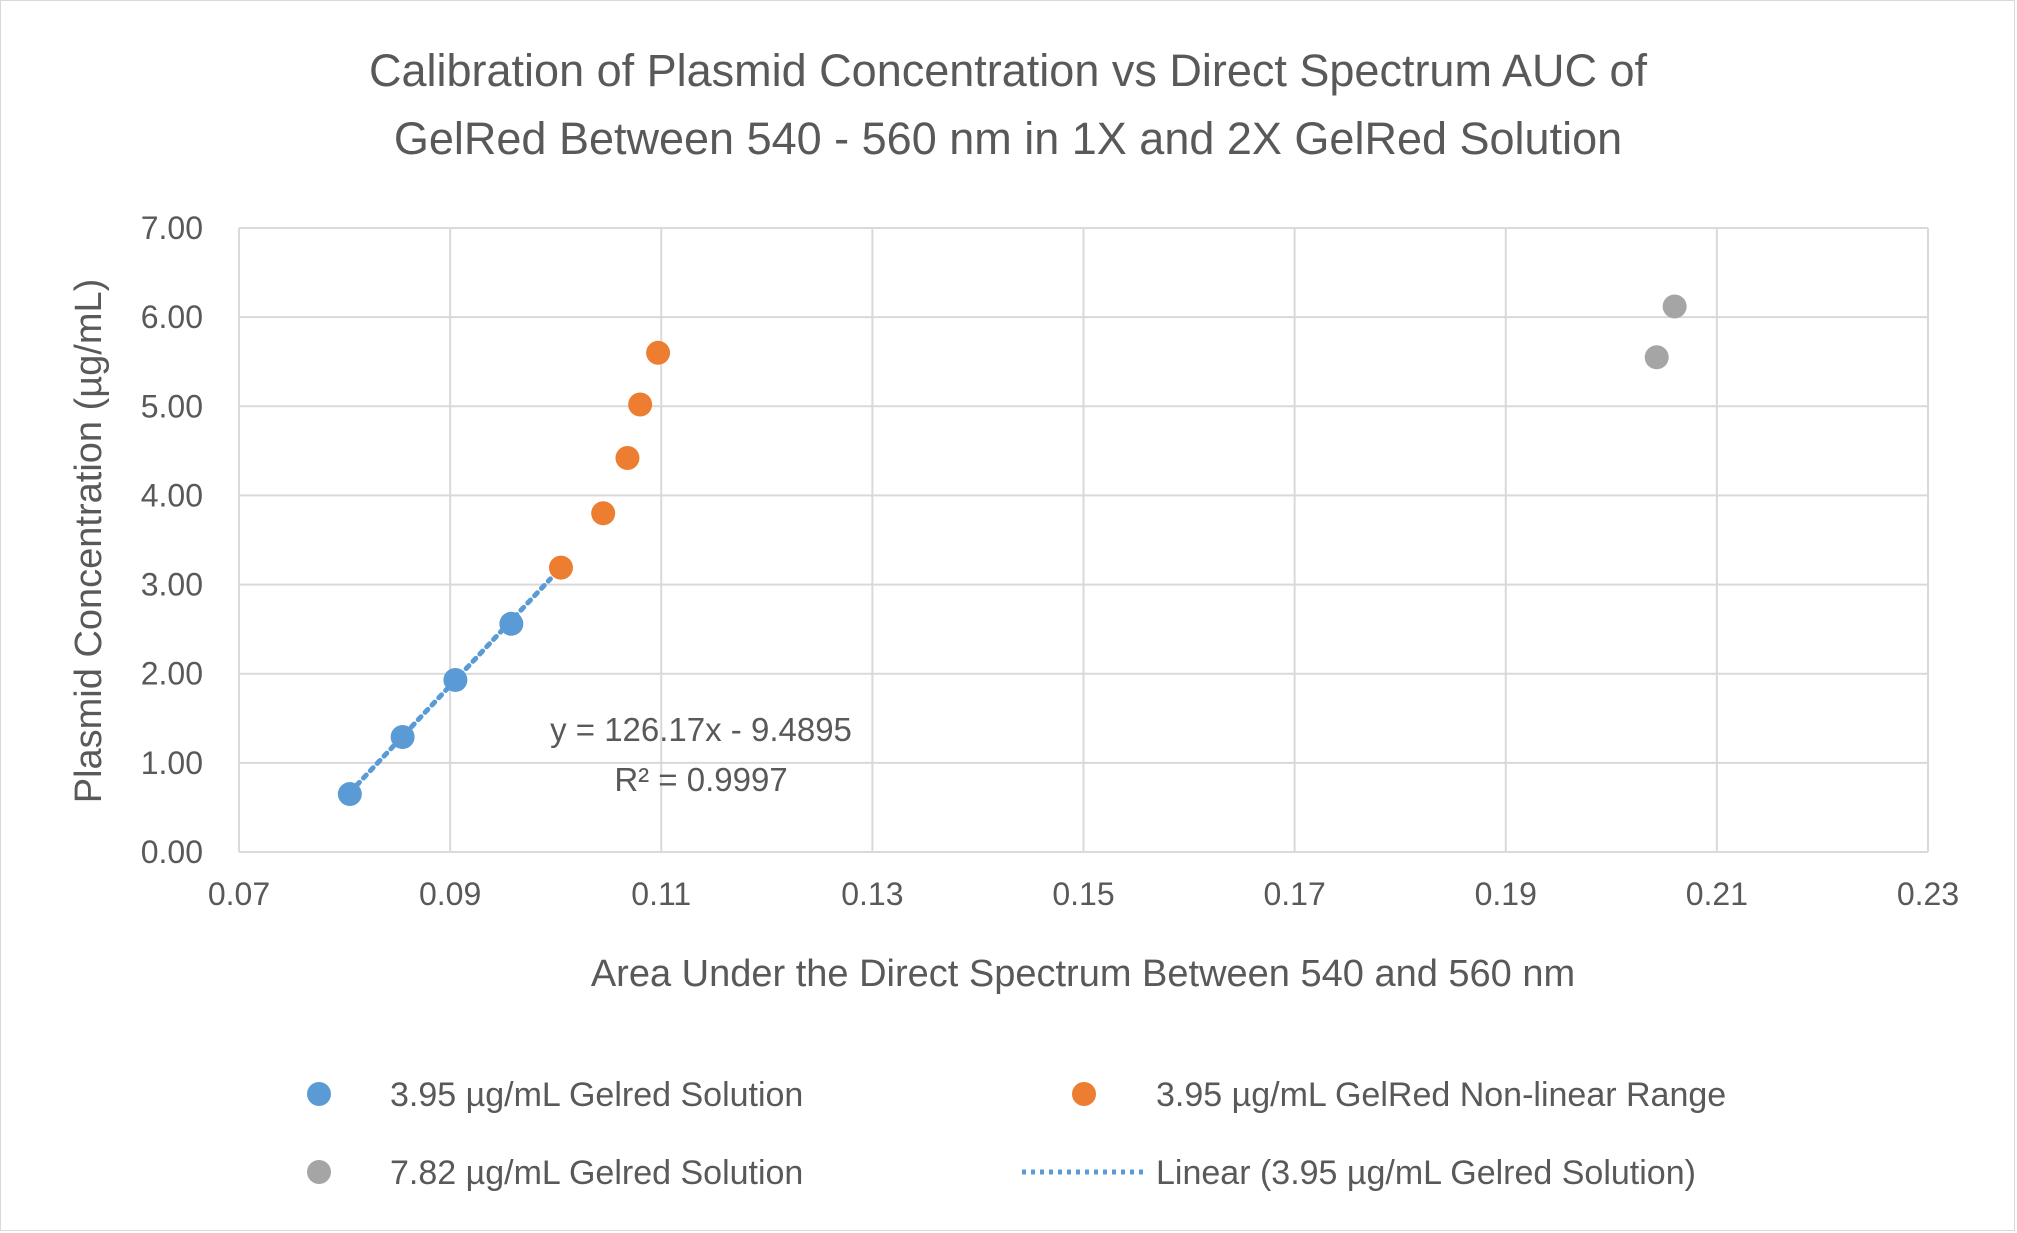  Describe the element at coordinates (596, 1095) in the screenshot. I see `legend-label-series-1: 3.95 µg/mL Gelred Solution` at that location.